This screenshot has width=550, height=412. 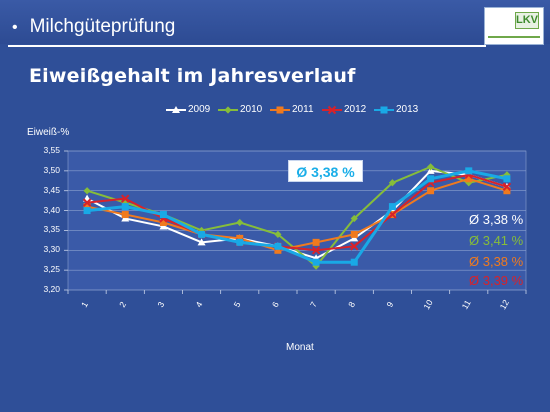 I want to click on slide-title-text: Milchgüteprüfung, so click(x=102, y=26).